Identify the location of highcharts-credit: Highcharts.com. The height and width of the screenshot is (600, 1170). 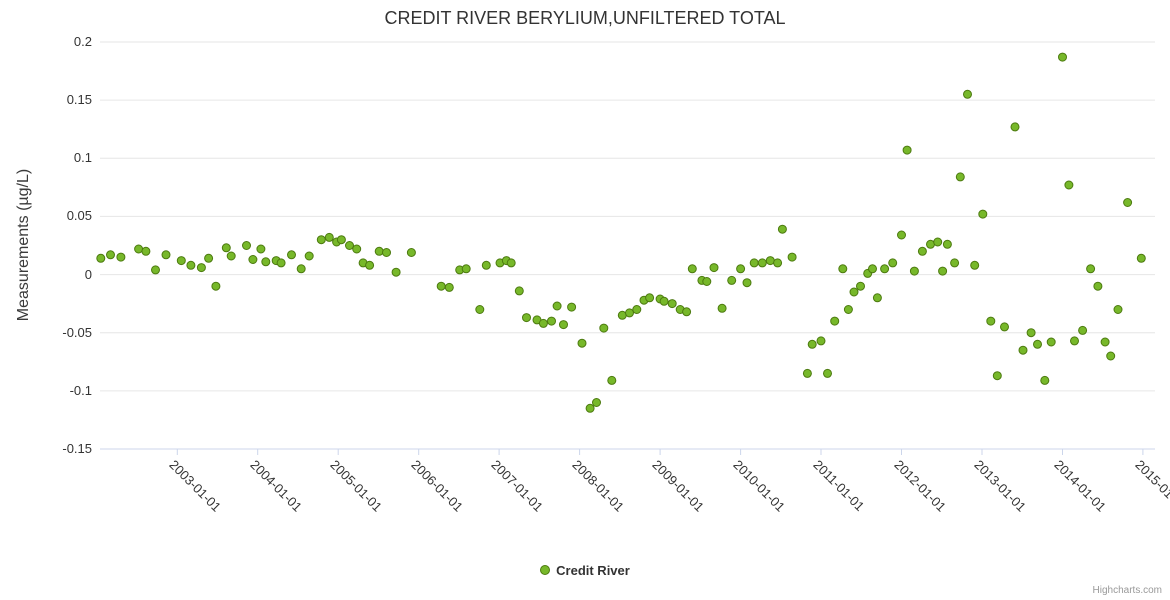
(1127, 590).